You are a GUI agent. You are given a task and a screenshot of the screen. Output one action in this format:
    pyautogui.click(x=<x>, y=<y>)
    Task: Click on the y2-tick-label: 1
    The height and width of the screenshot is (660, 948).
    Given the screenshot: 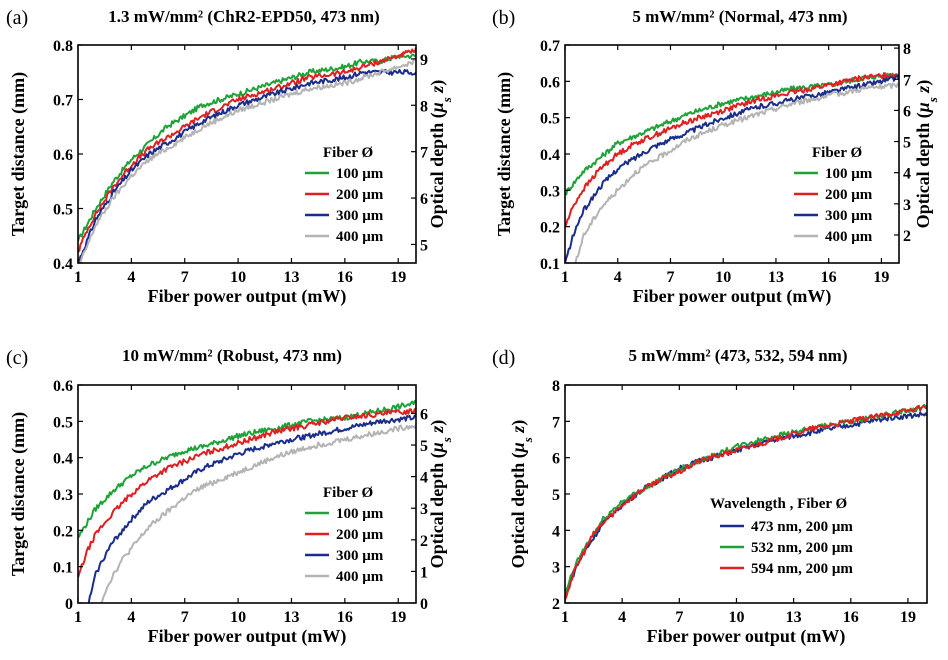 What is the action you would take?
    pyautogui.click(x=424, y=572)
    